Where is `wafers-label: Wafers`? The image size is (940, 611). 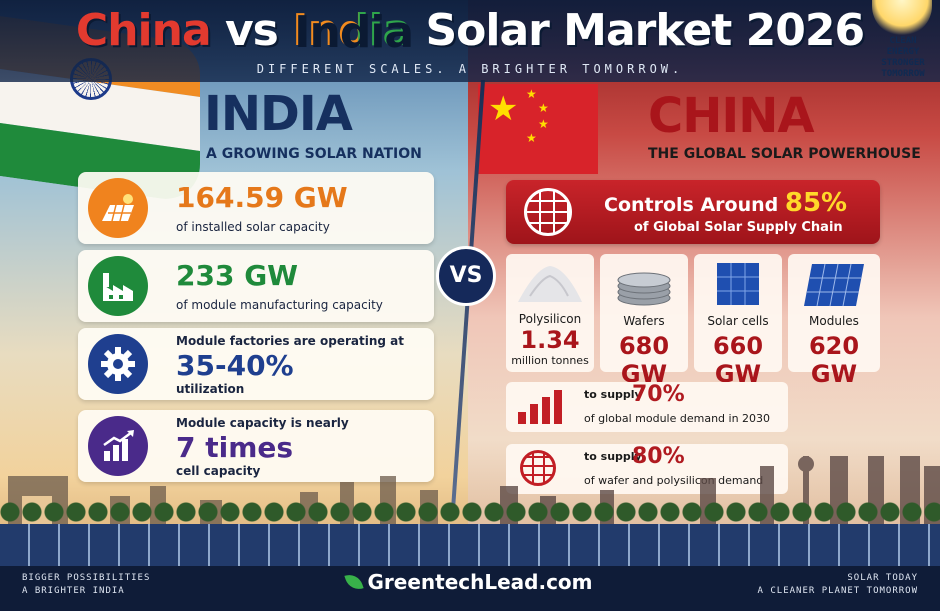 wafers-label: Wafers is located at coordinates (644, 321).